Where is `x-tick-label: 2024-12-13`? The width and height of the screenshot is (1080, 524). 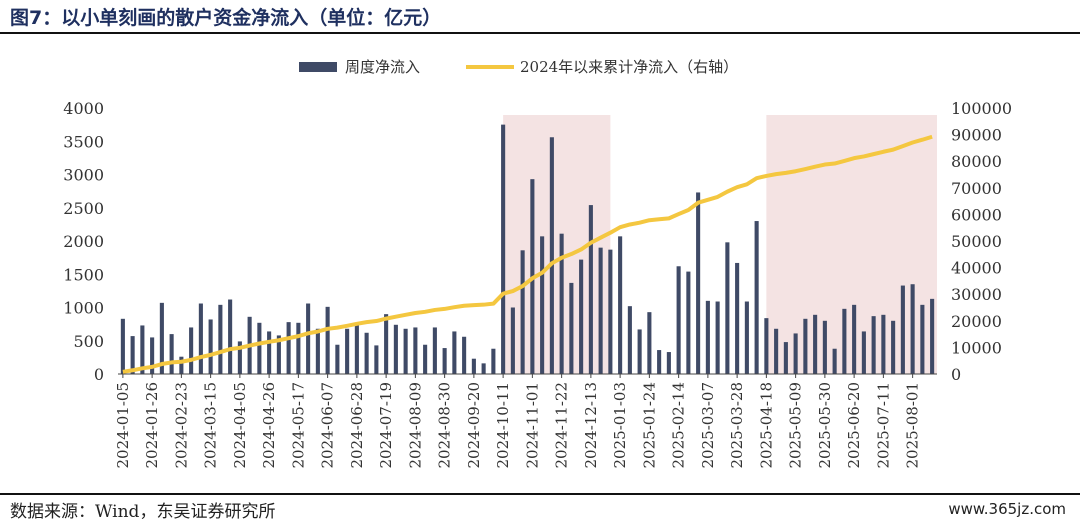
x-tick-label: 2024-12-13 is located at coordinates (591, 425).